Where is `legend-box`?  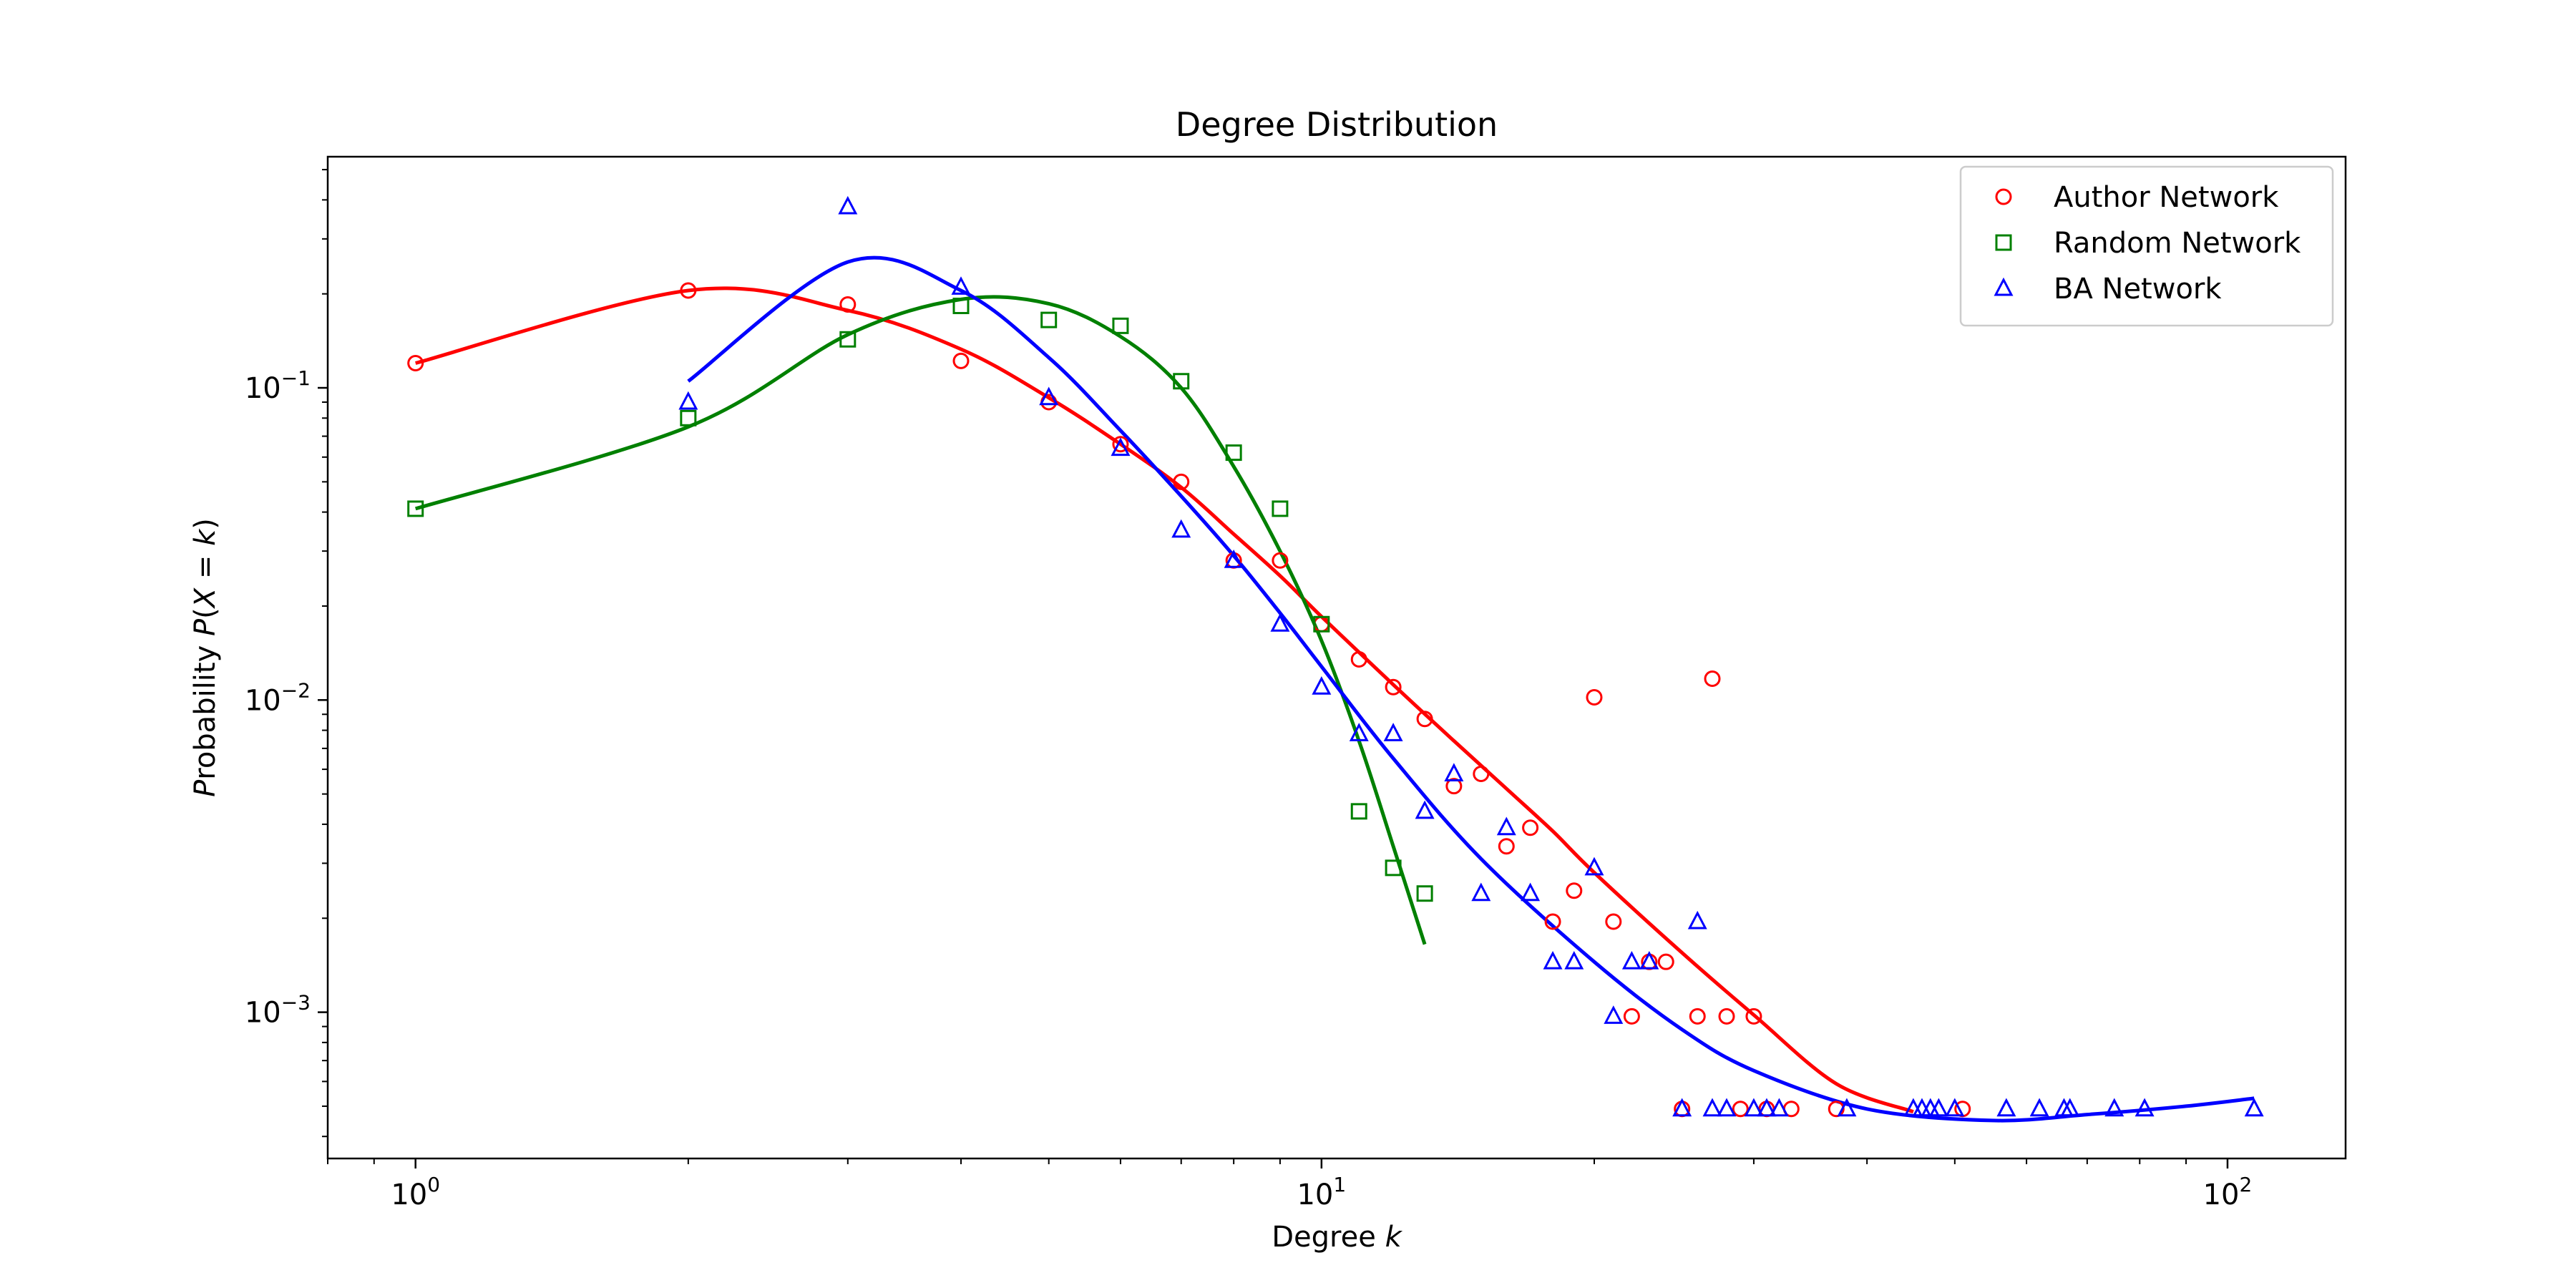 legend-box is located at coordinates (2146, 246).